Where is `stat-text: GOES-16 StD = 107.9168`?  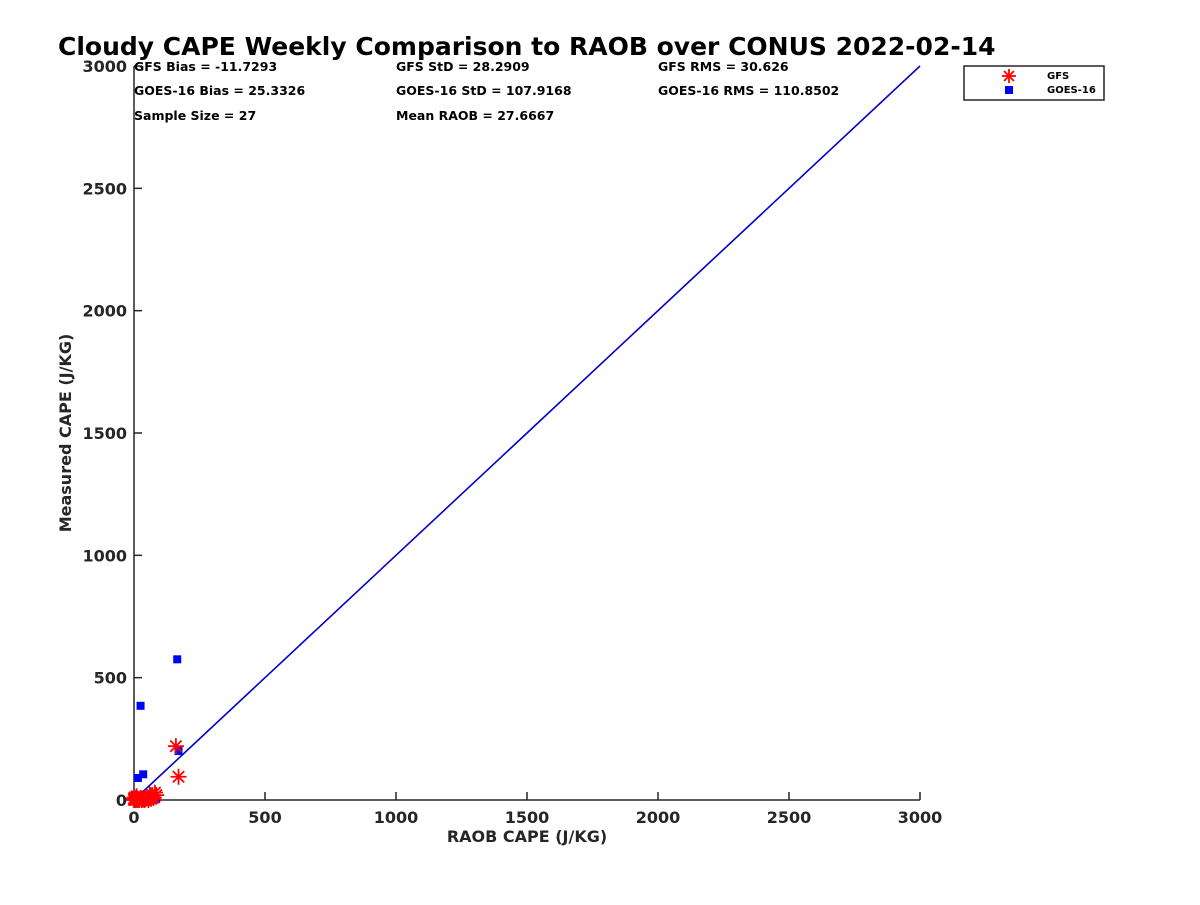 stat-text: GOES-16 StD = 107.9168 is located at coordinates (484, 90).